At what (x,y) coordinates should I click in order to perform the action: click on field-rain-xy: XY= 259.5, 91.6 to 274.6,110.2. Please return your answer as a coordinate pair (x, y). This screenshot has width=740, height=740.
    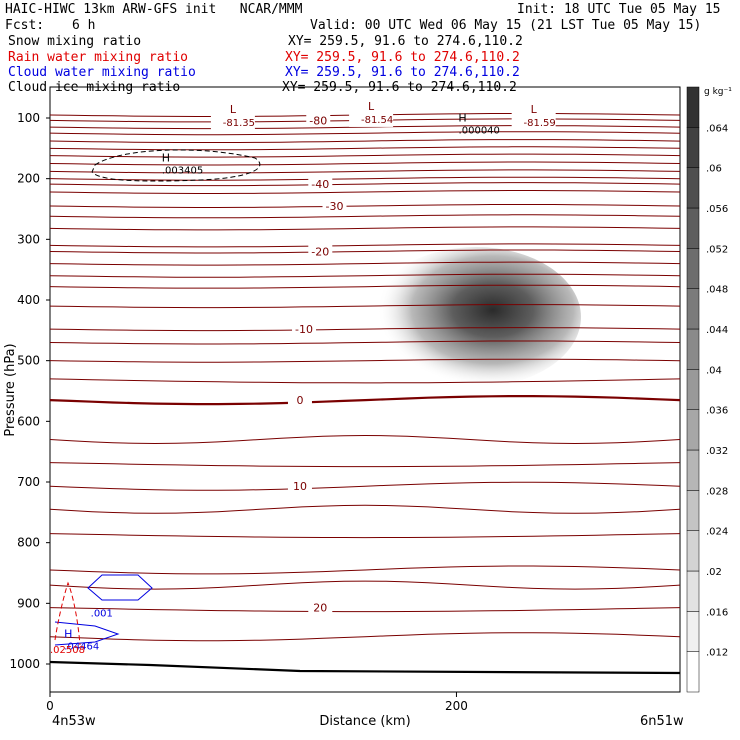
    Looking at the image, I should click on (402, 57).